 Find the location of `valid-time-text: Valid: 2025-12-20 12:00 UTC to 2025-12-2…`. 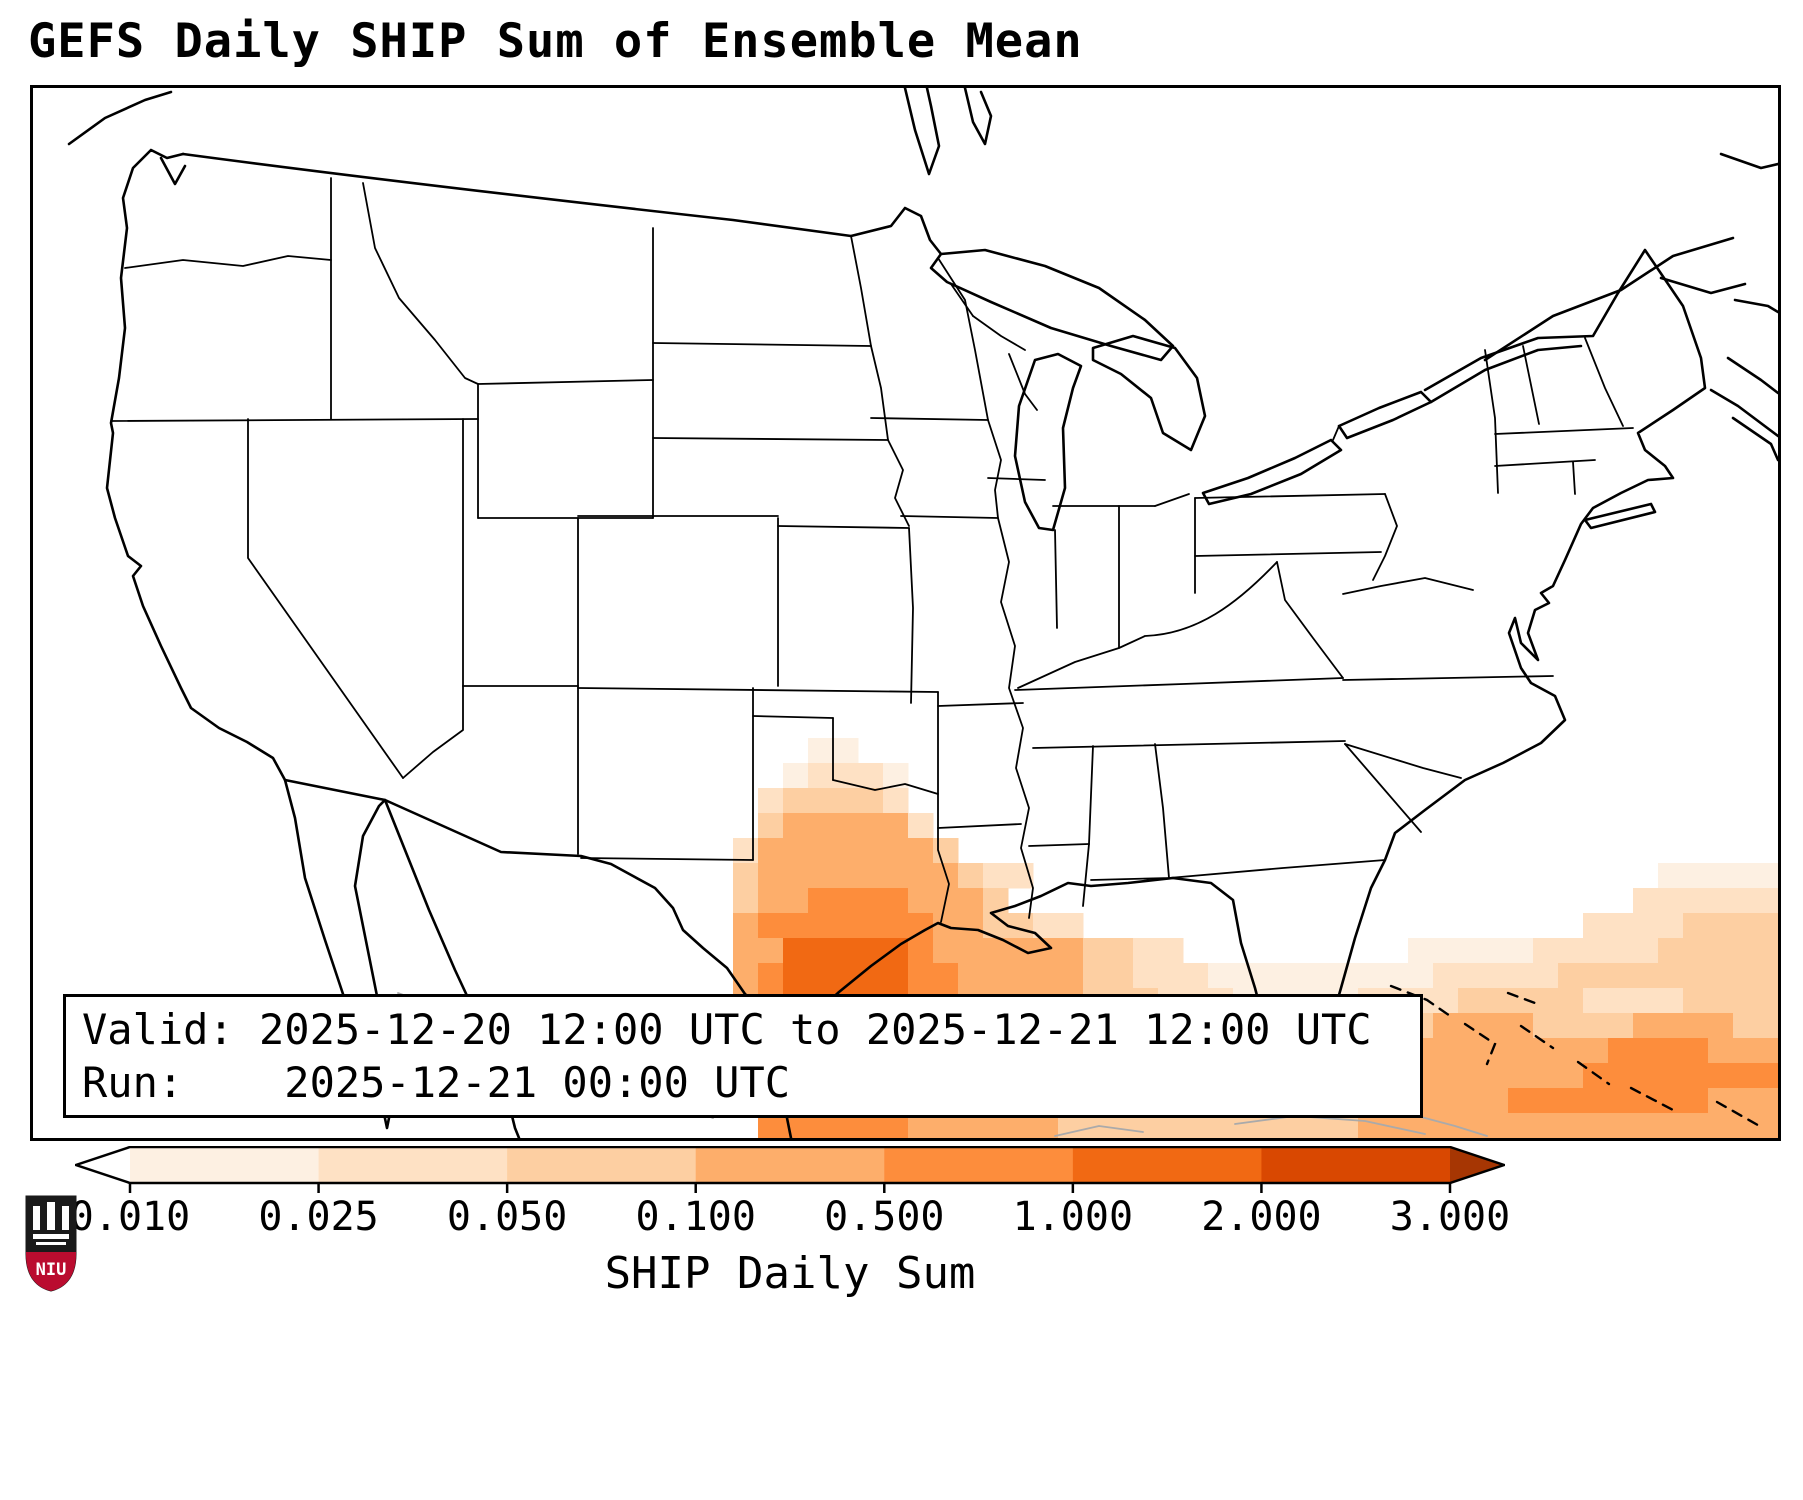

valid-time-text: Valid: 2025-12-20 12:00 UTC to 2025-12-2… is located at coordinates (727, 1029).